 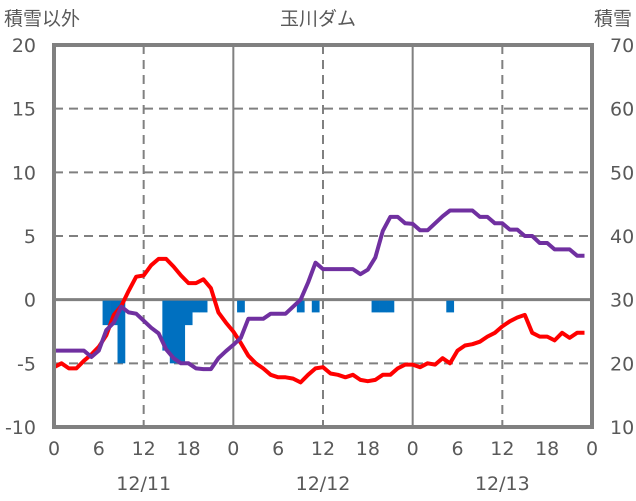 What do you see at coordinates (42, 19) in the screenshot?
I see `left-axis-title: 積雪以外` at bounding box center [42, 19].